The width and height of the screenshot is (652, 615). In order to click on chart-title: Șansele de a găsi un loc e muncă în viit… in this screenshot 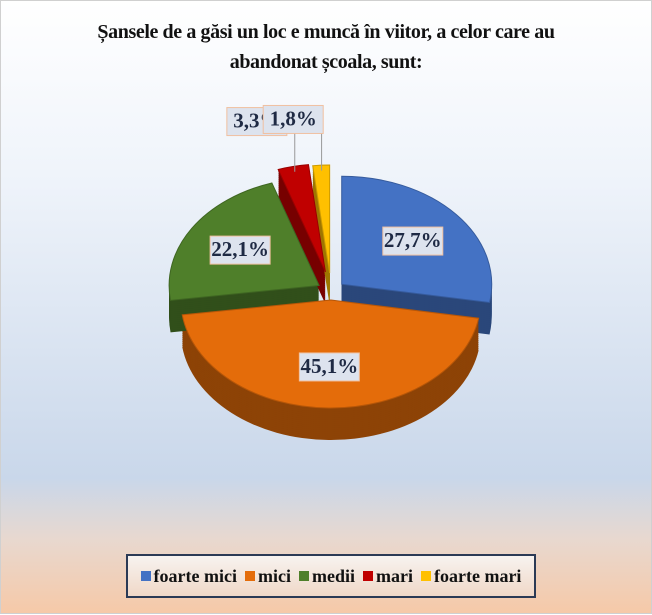, I will do `click(326, 47)`.